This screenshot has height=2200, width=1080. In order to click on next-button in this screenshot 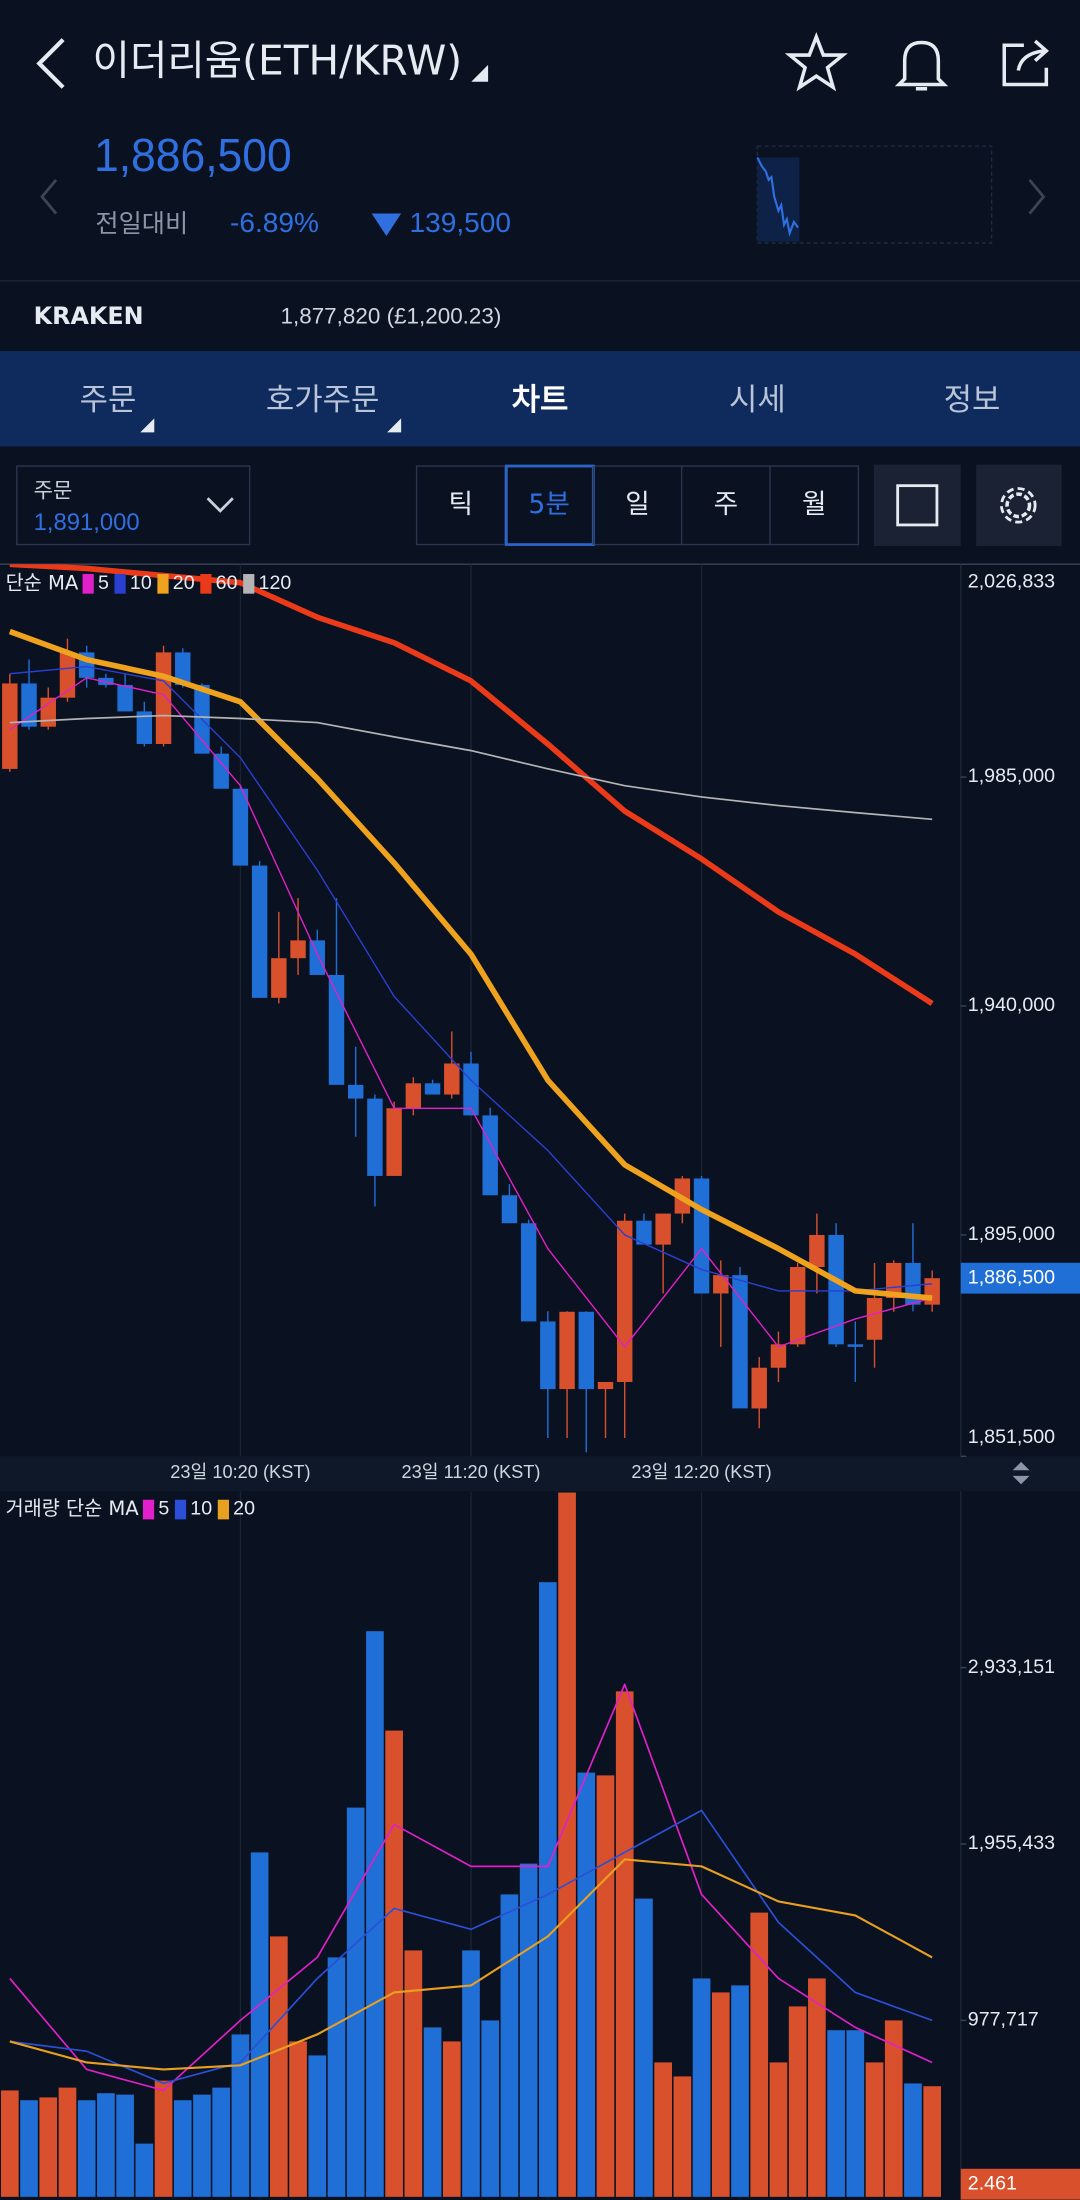, I will do `click(1037, 196)`.